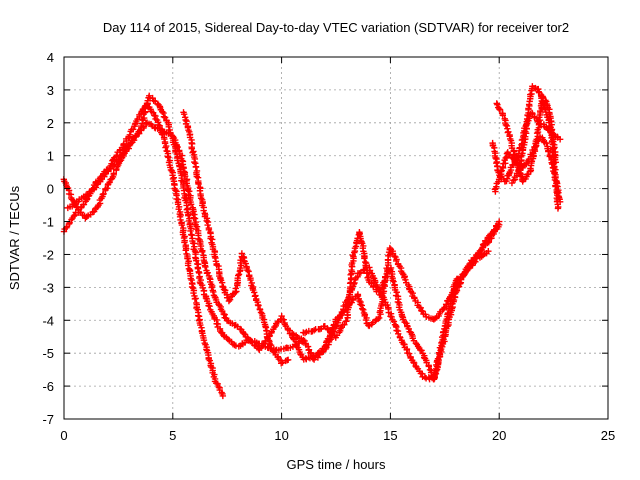  I want to click on y-tick-label: 2, so click(50, 123).